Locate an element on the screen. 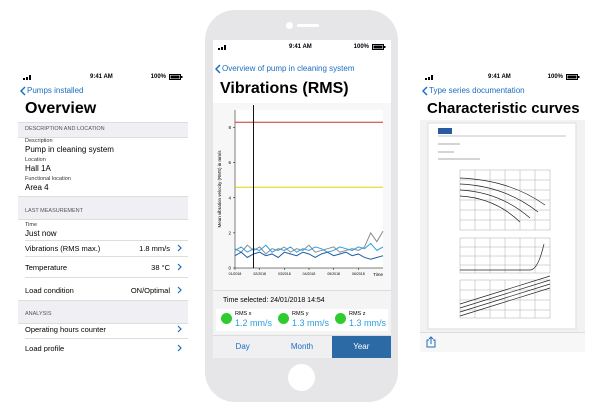  share-button is located at coordinates (431, 342).